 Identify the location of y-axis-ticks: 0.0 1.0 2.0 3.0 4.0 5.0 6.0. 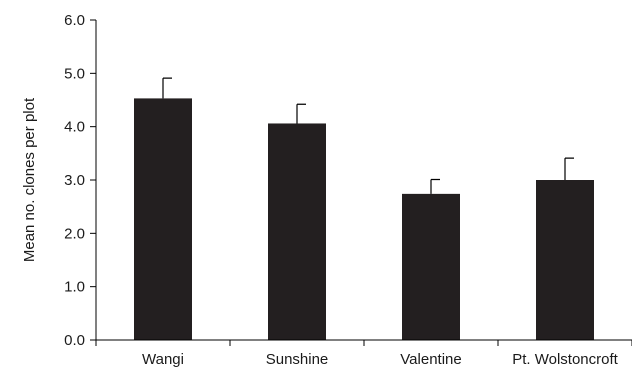
(80, 180).